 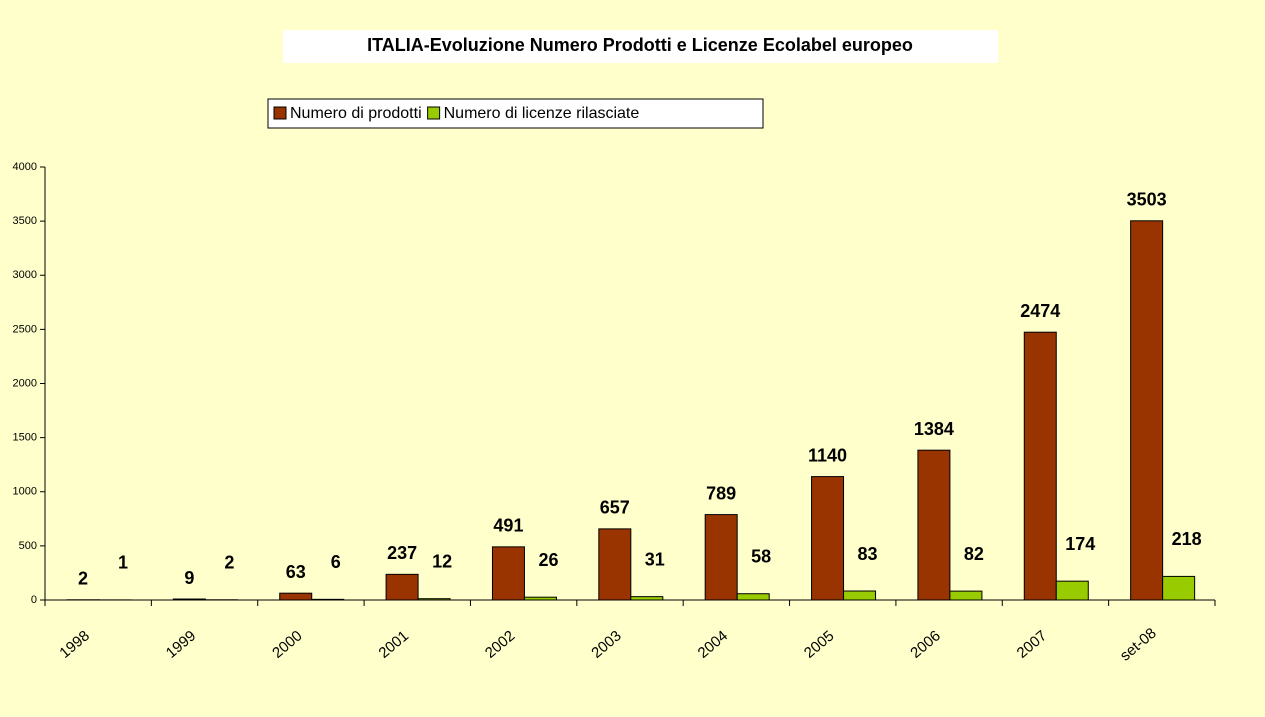 What do you see at coordinates (356, 113) in the screenshot?
I see `legend-label: Numero di prodotti` at bounding box center [356, 113].